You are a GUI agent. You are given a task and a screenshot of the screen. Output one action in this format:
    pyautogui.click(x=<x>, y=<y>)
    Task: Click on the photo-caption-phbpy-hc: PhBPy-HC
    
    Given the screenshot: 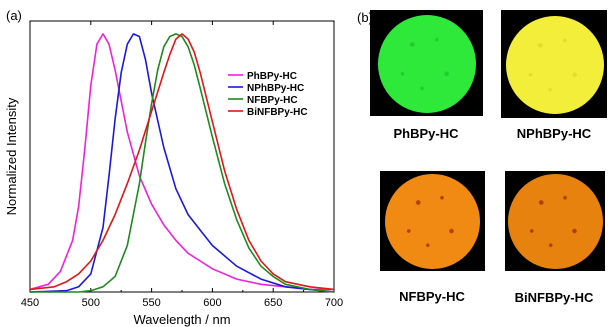 What is the action you would take?
    pyautogui.click(x=426, y=133)
    